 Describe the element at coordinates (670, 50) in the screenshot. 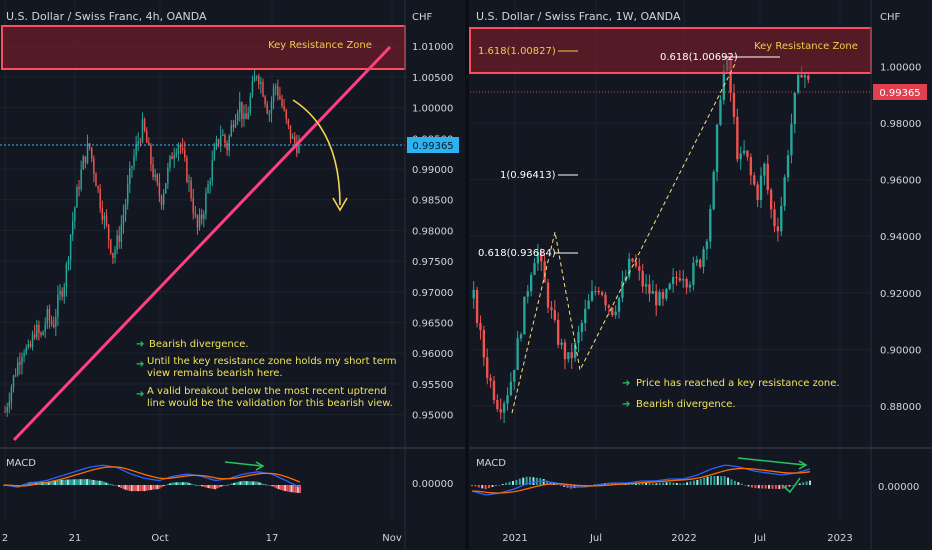

I see `right-resistance-zone` at that location.